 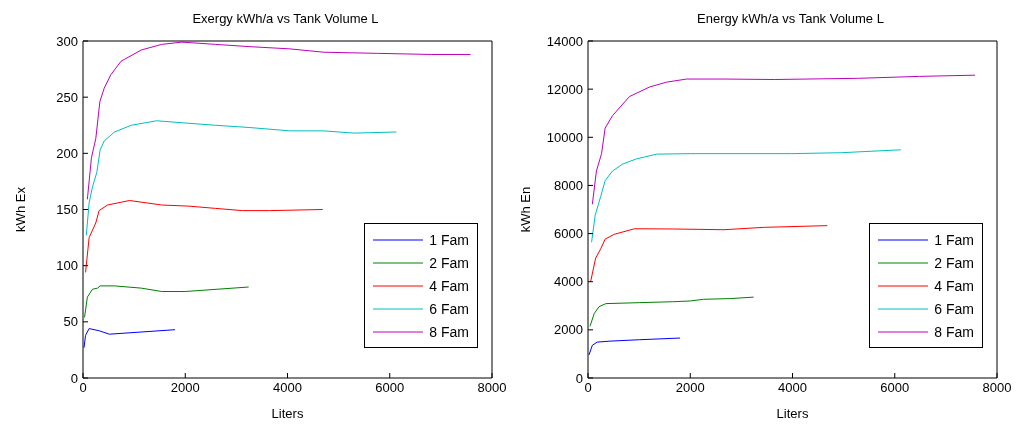 I want to click on y-axis-title: kWh Ex, so click(x=20, y=209).